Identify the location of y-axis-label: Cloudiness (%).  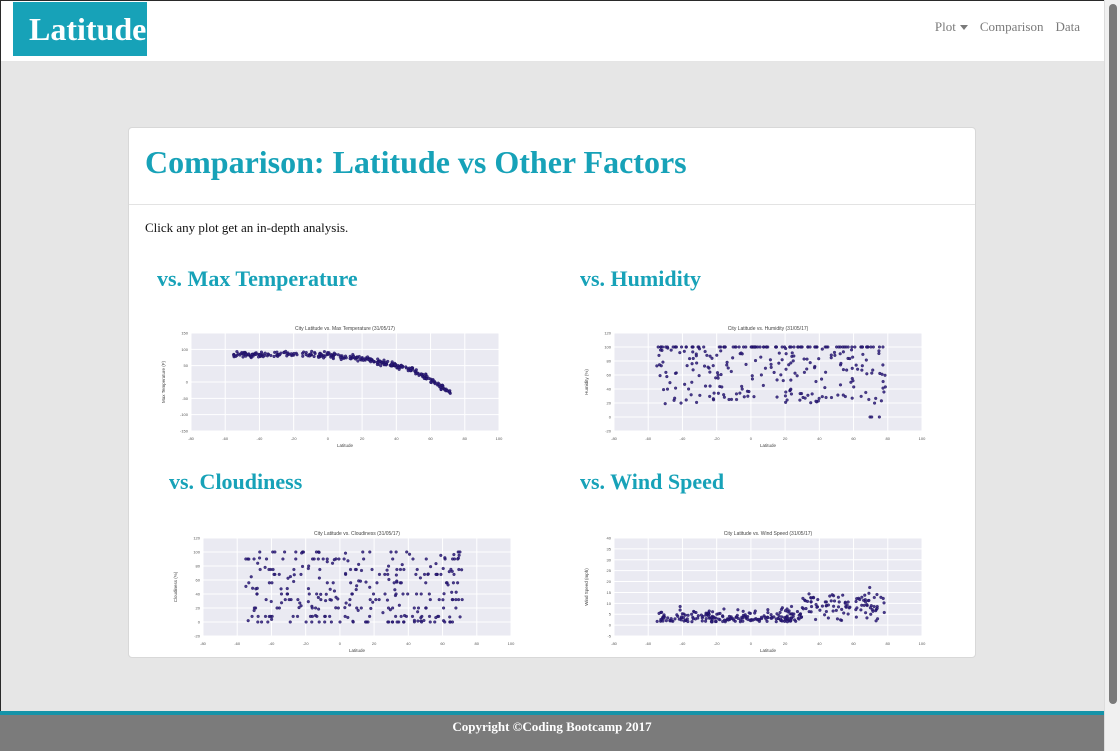
(175, 586).